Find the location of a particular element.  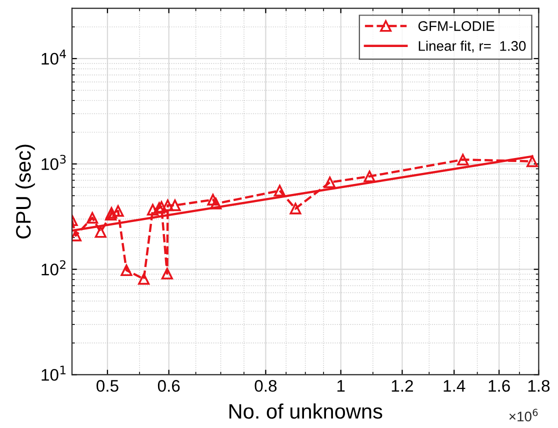

text: ×10$^{6}$ is located at coordinates (523, 415).